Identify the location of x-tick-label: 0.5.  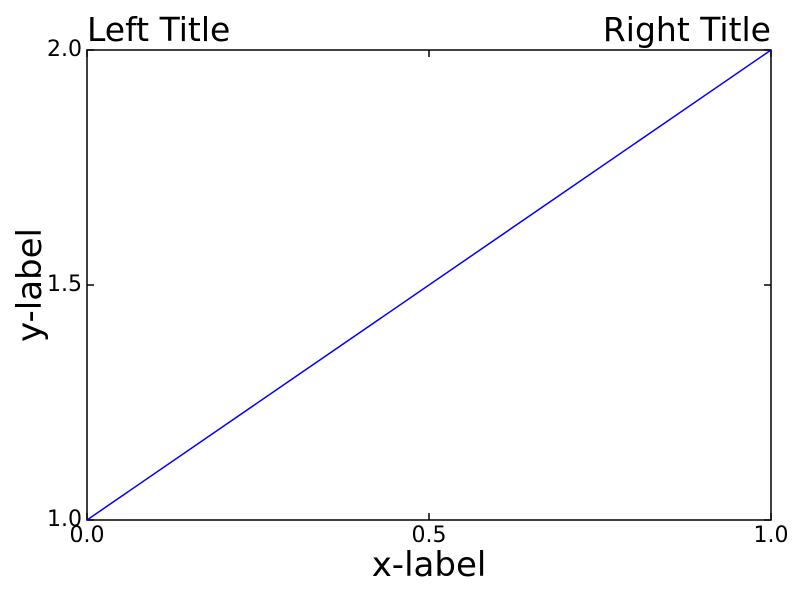
(429, 535).